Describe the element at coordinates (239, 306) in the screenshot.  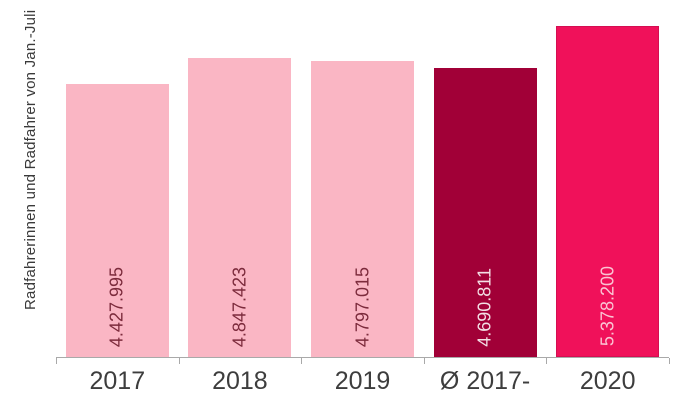
I see `bar-value-label: 4.847.423` at that location.